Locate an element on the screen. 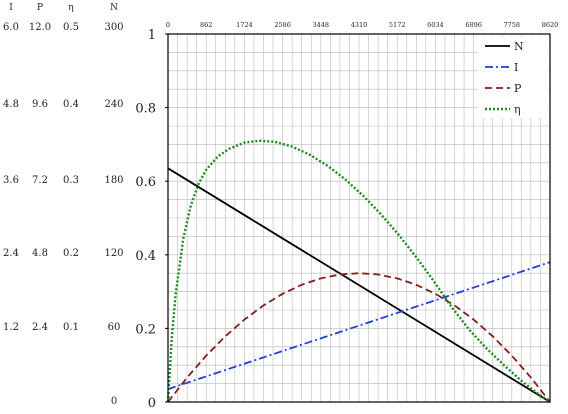 This screenshot has height=414, width=568. scale-value: 3.6 is located at coordinates (11, 180).